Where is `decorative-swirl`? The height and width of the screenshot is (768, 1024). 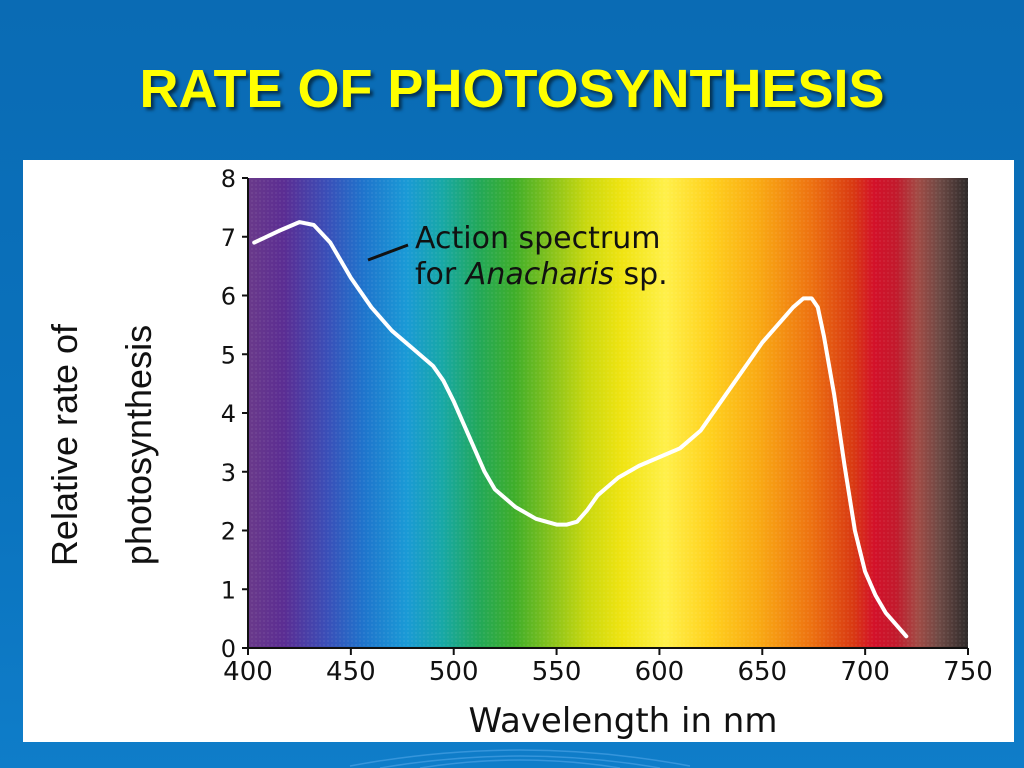
decorative-swirl is located at coordinates (520, 758).